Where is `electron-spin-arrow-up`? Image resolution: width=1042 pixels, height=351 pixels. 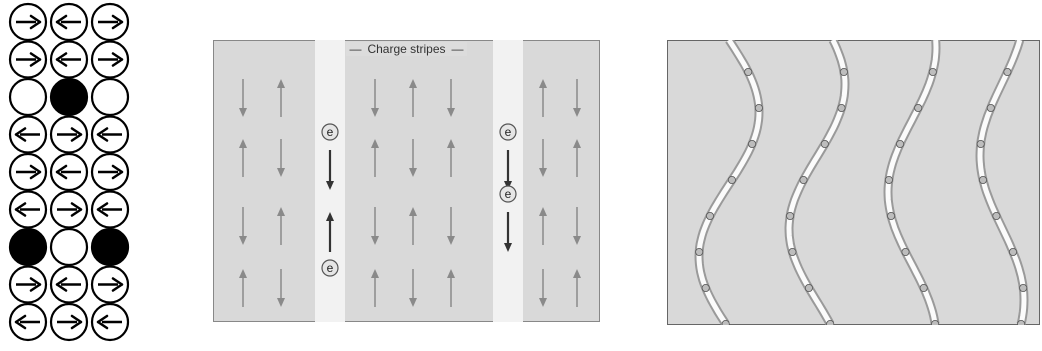 electron-spin-arrow-up is located at coordinates (330, 232).